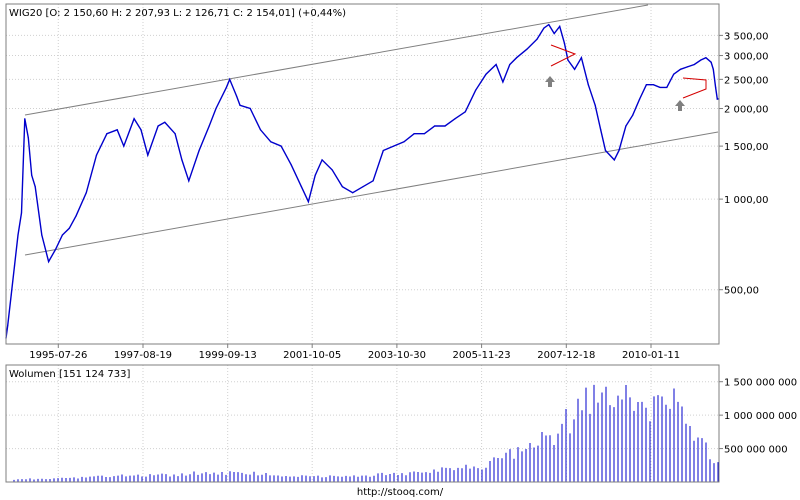 This screenshot has height=500, width=800. I want to click on x-tick-label: 2001-10-05, so click(312, 355).